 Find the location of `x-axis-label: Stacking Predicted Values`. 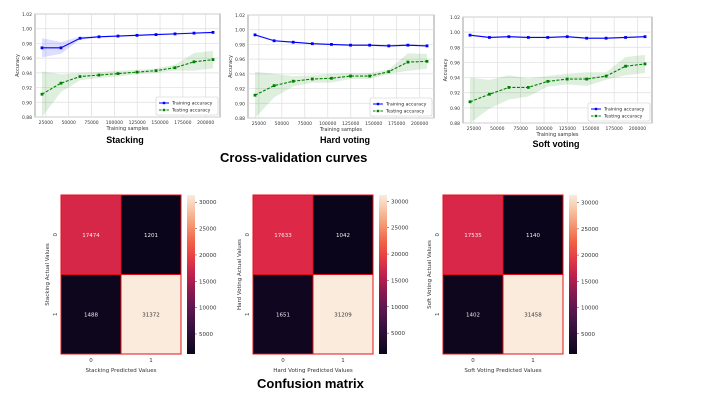

x-axis-label: Stacking Predicted Values is located at coordinates (120, 371).